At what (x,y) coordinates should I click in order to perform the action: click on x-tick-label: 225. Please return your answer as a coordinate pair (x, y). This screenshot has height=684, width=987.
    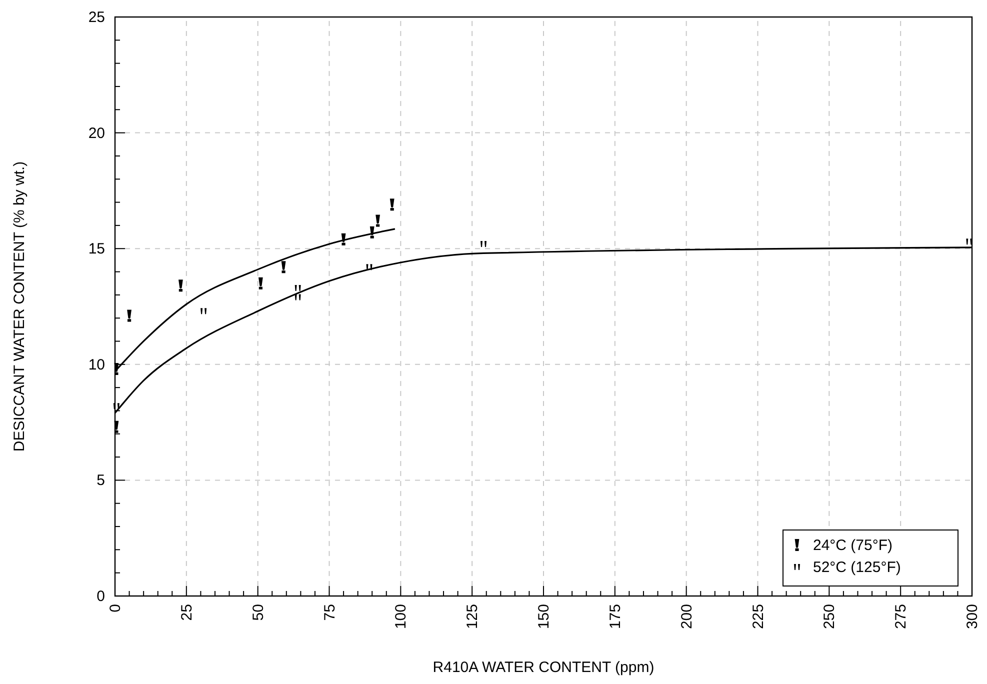
    Looking at the image, I should click on (758, 617).